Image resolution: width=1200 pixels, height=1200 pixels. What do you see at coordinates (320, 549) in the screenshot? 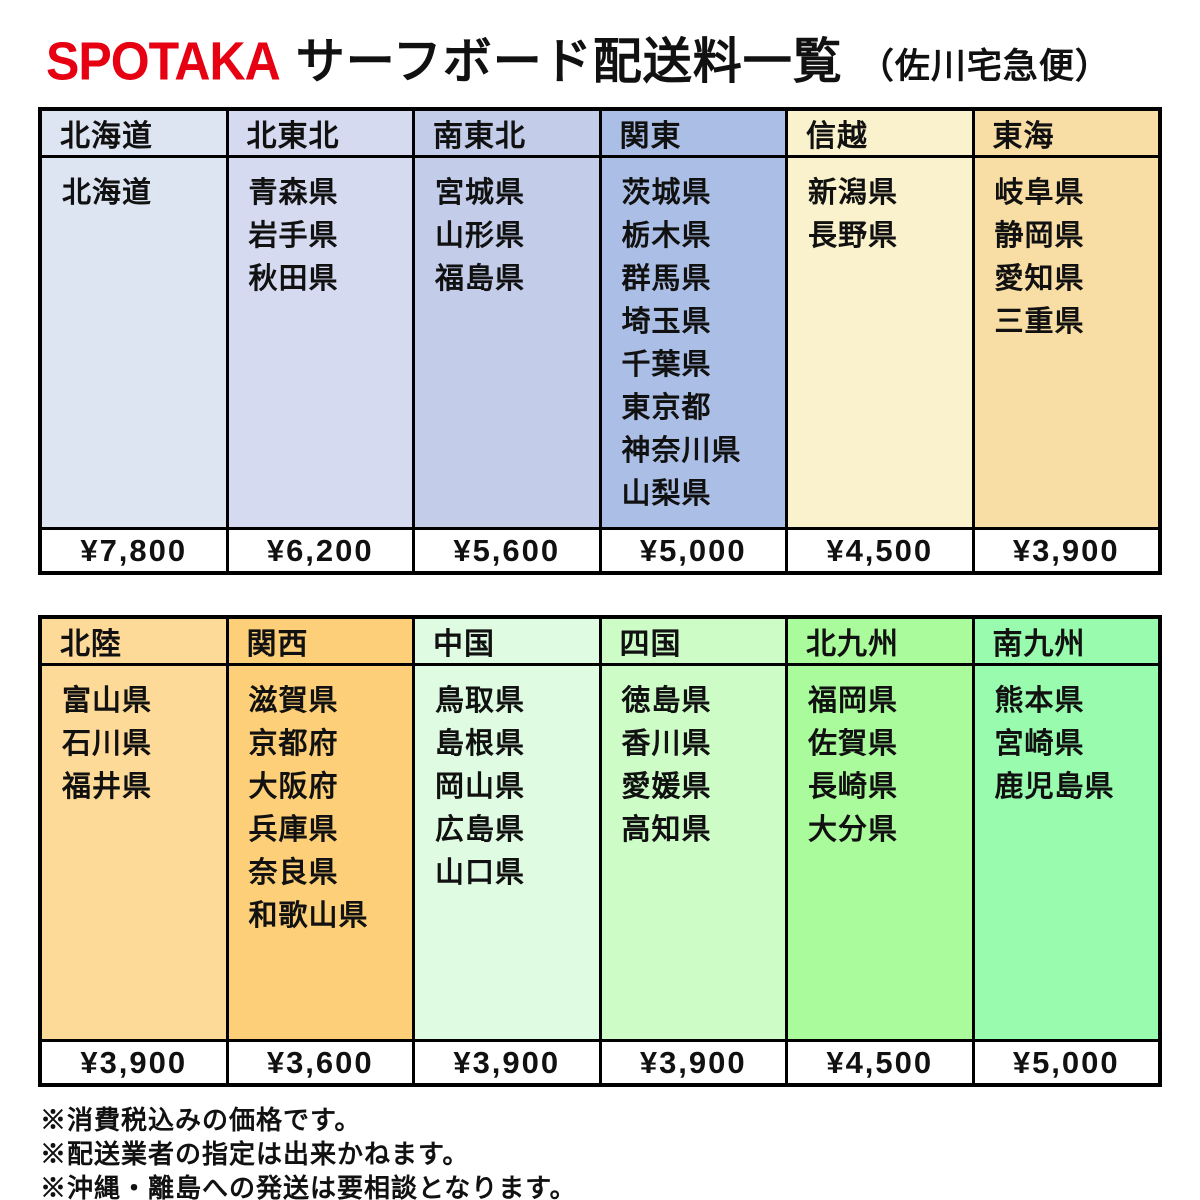
I see `price-cell: ¥6,200` at bounding box center [320, 549].